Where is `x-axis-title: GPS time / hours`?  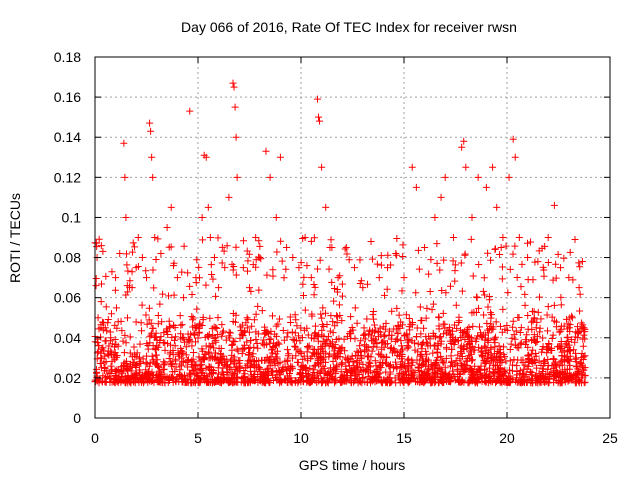 x-axis-title: GPS time / hours is located at coordinates (352, 465).